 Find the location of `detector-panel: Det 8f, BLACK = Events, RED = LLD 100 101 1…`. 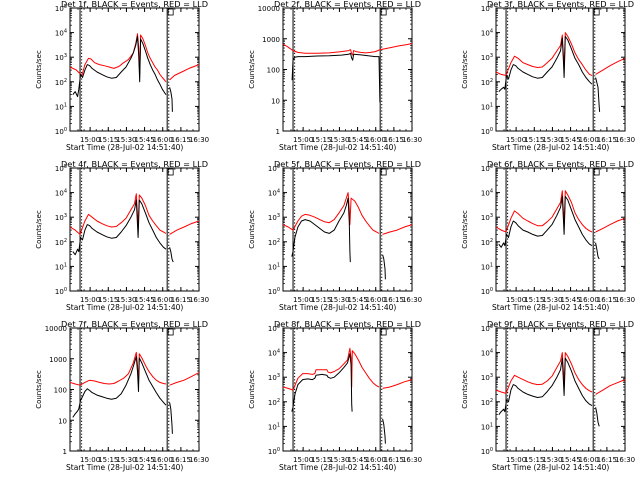

detector-panel: Det 8f, BLACK = Events, RED = LLD 100 101 1… is located at coordinates (335, 395).